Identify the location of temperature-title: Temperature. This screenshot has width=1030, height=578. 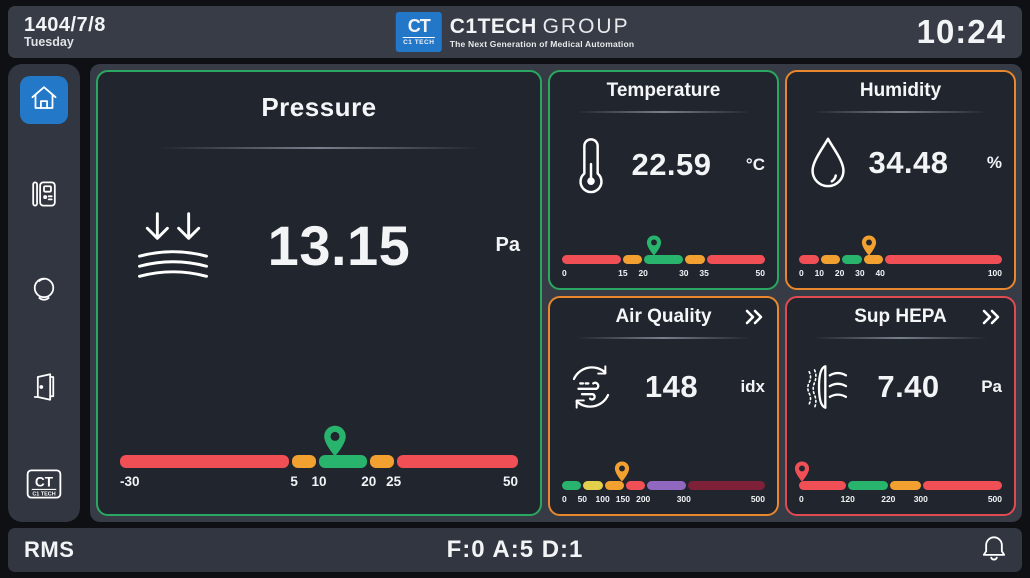
(663, 90).